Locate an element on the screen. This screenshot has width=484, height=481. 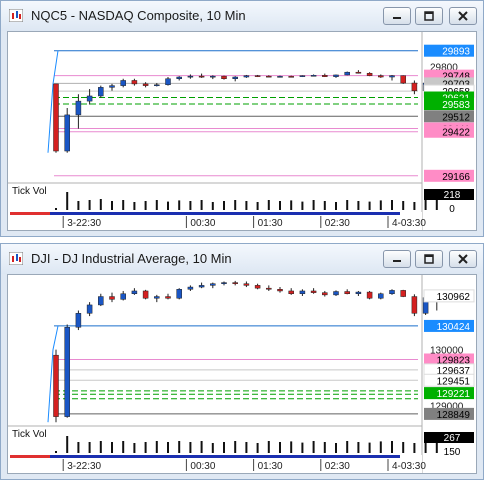
volume-tag-label: 267 is located at coordinates (452, 438).